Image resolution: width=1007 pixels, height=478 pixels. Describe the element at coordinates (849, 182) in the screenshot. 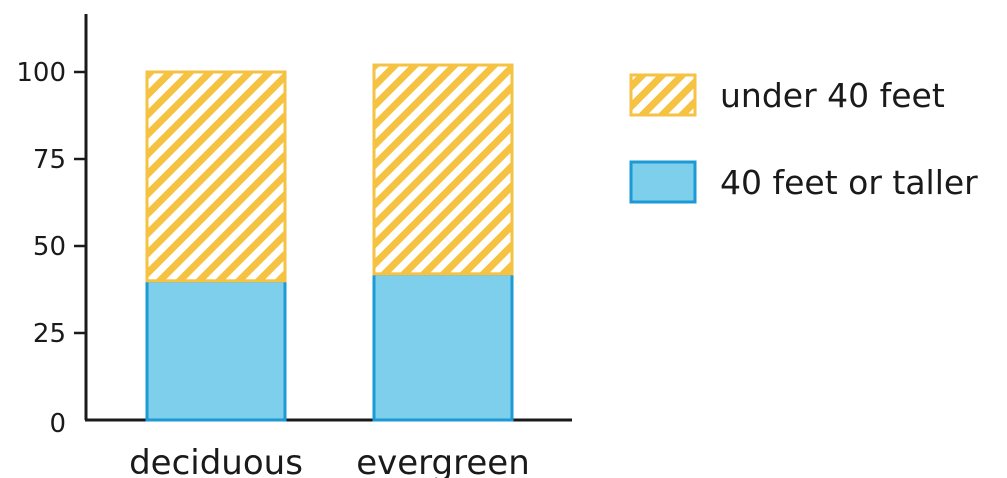

I see `legend-label-over-40: 40 feet or taller` at that location.